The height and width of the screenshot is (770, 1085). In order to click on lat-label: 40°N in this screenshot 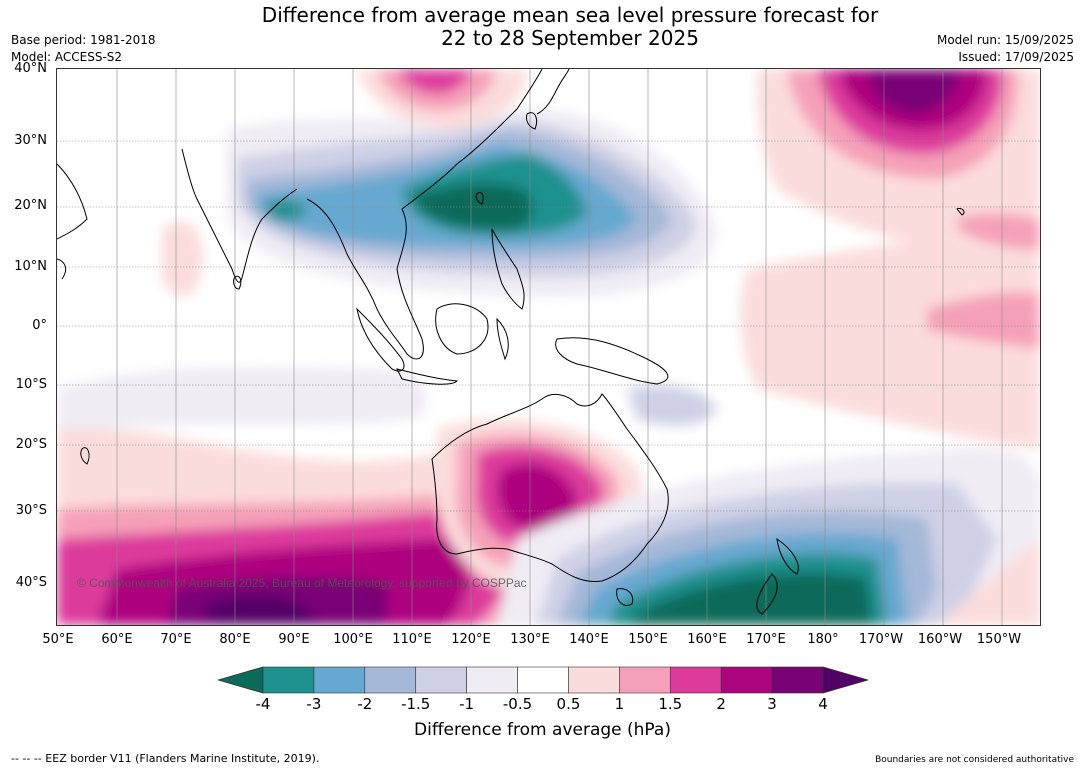, I will do `click(30, 68)`.